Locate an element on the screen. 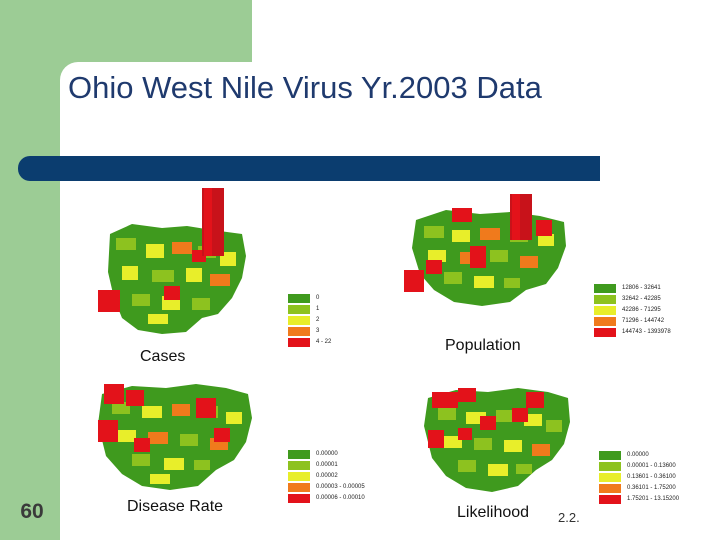 The image size is (720, 540). legend-item: 0.36101 - 1.75200 is located at coordinates (639, 488).